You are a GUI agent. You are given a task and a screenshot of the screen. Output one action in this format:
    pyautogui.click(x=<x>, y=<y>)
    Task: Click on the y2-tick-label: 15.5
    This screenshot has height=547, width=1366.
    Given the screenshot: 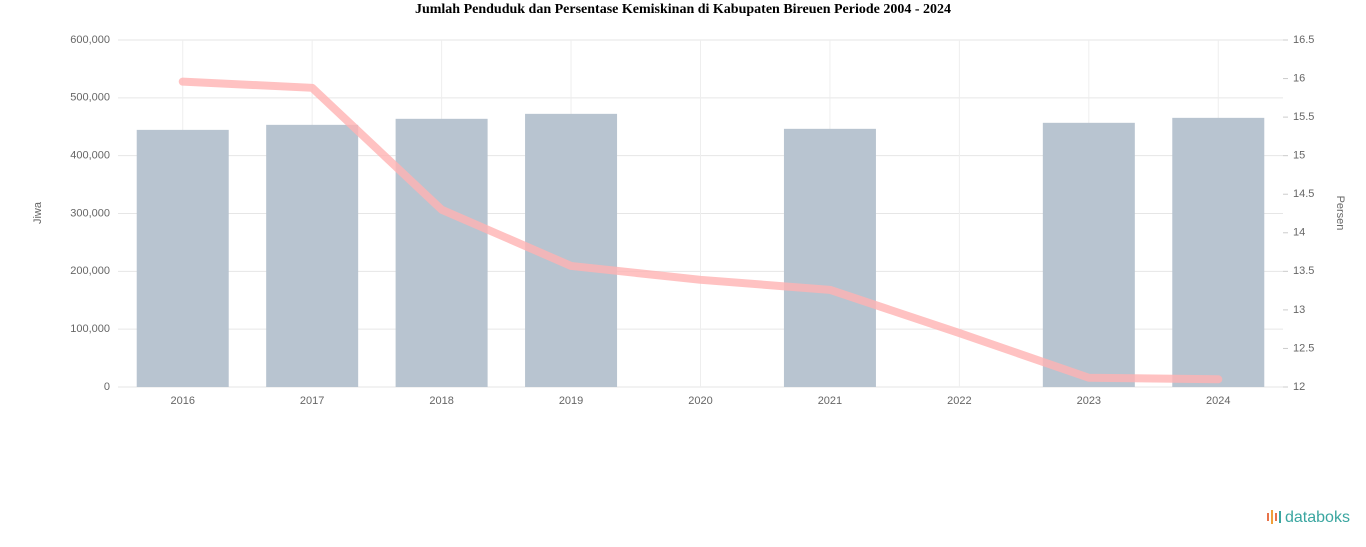 What is the action you would take?
    pyautogui.click(x=1303, y=117)
    